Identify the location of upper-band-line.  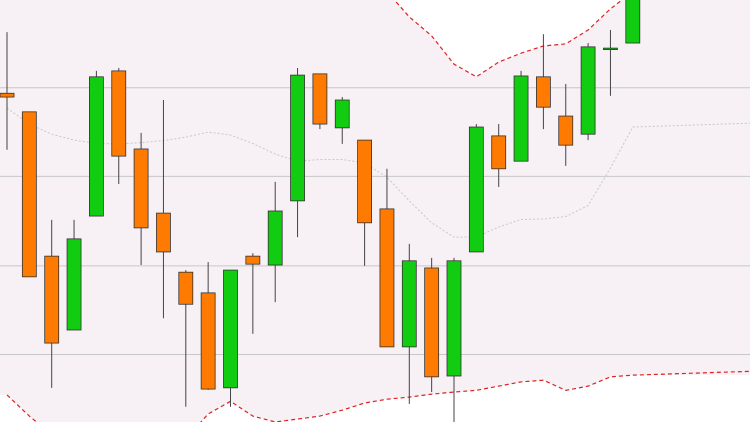
(508, 39).